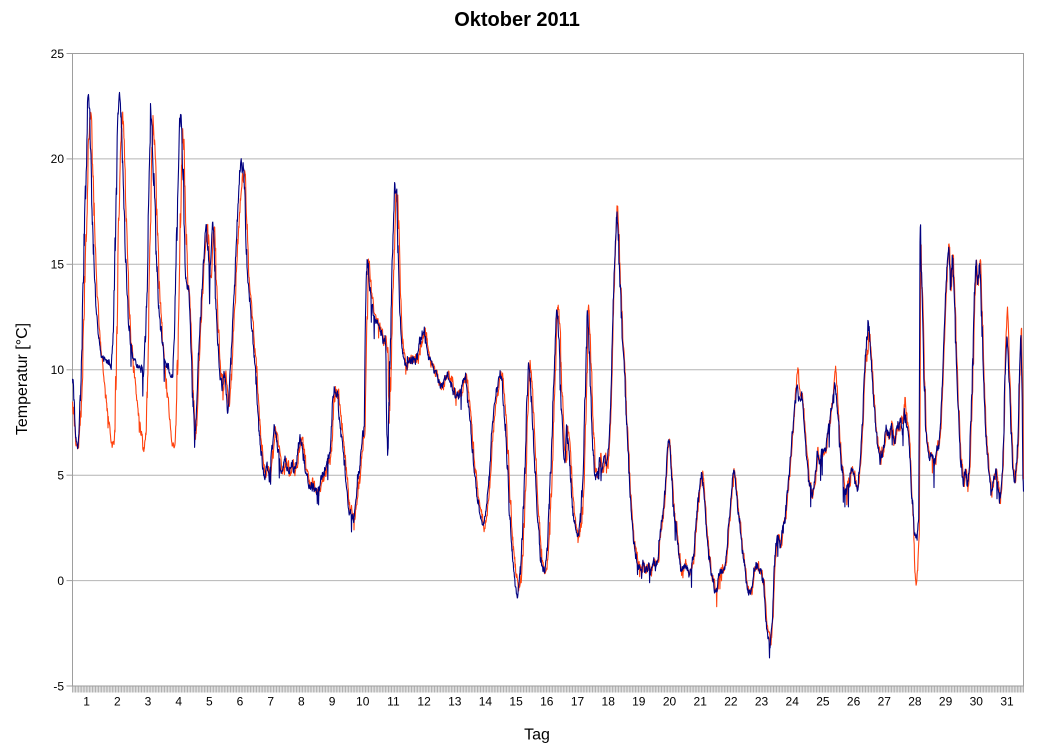 The image size is (1038, 756). Describe the element at coordinates (424, 702) in the screenshot. I see `svg-text: 12` at that location.